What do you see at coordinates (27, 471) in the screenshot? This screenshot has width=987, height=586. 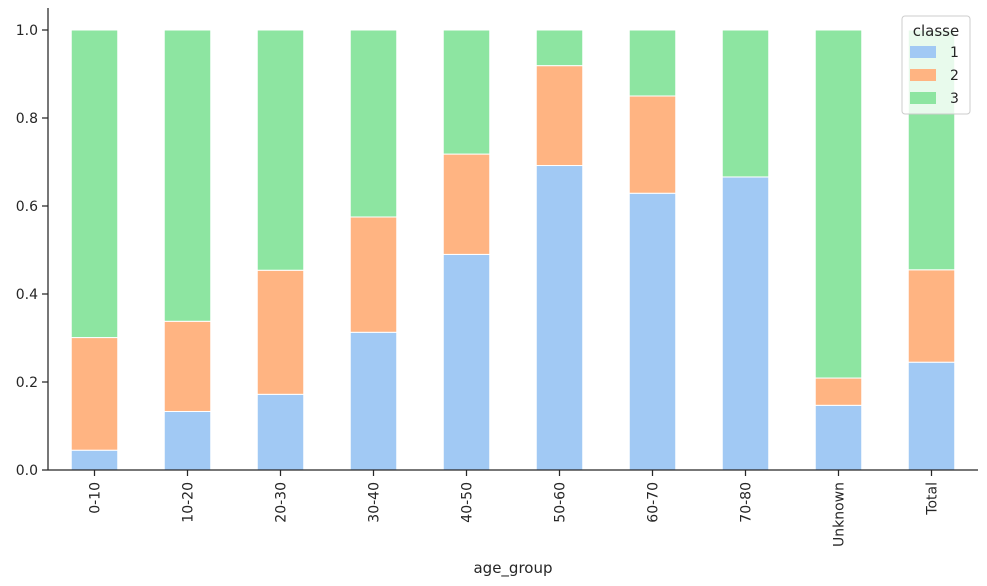 I see `y-tick-label: 0.0` at bounding box center [27, 471].